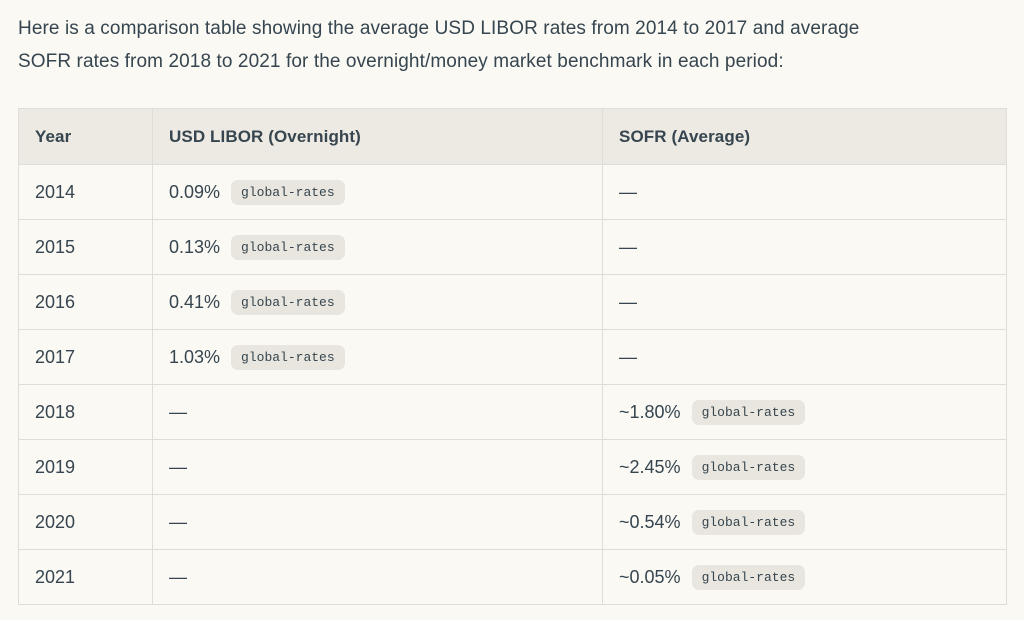 This screenshot has height=620, width=1024. I want to click on year-cell: 2015, so click(85, 247).